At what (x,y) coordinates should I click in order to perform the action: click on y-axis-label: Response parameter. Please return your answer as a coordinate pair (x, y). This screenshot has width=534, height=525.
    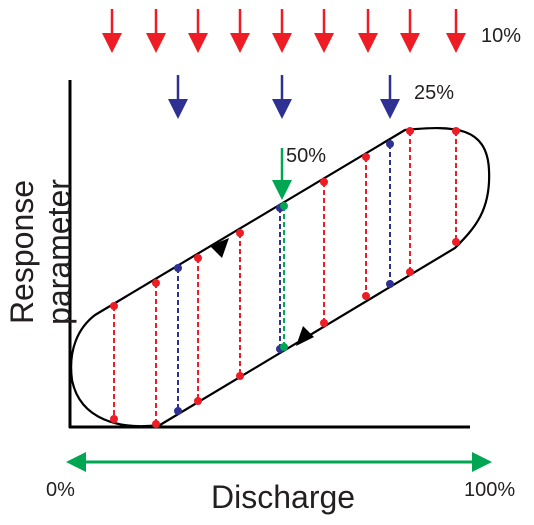
    Looking at the image, I should click on (40, 252).